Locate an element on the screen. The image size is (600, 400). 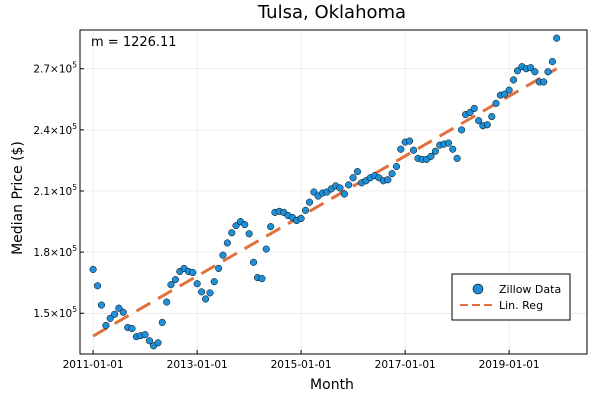
x-tick-label: 2011-01-01 is located at coordinates (93, 365).